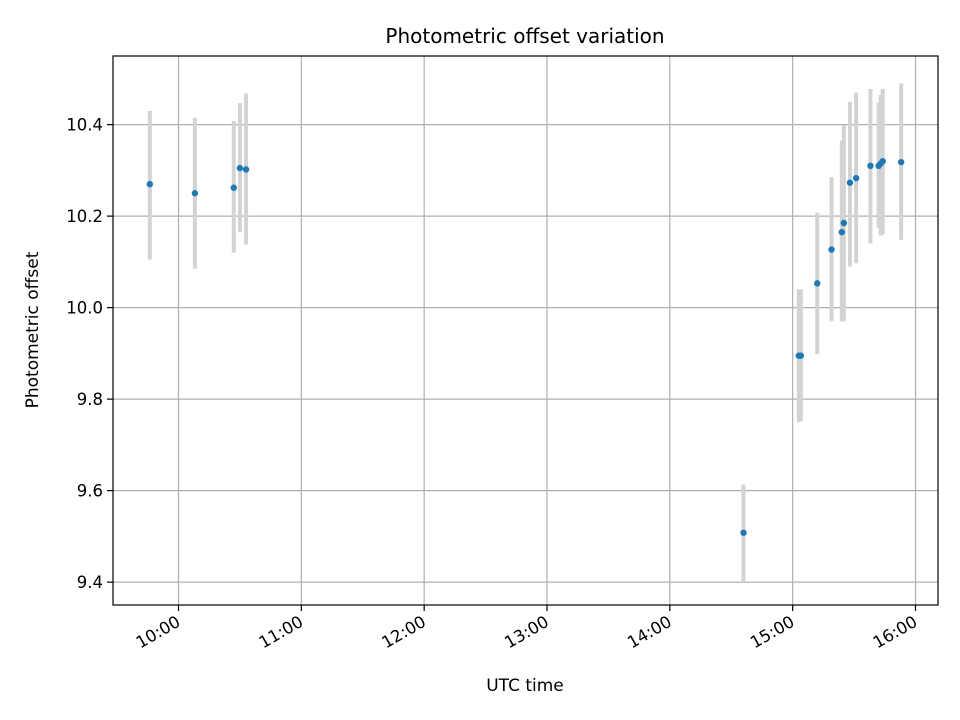 The height and width of the screenshot is (720, 960). I want to click on y-axis-ticks: 9.4 9.6 9.8 10.0 10.2 10.4, so click(89, 354).